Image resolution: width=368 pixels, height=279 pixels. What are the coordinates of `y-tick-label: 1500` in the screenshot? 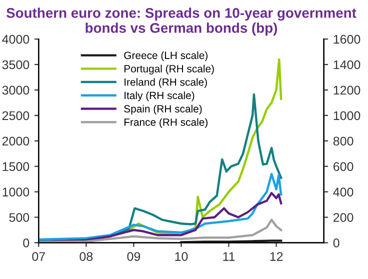 It's located at (16, 167).